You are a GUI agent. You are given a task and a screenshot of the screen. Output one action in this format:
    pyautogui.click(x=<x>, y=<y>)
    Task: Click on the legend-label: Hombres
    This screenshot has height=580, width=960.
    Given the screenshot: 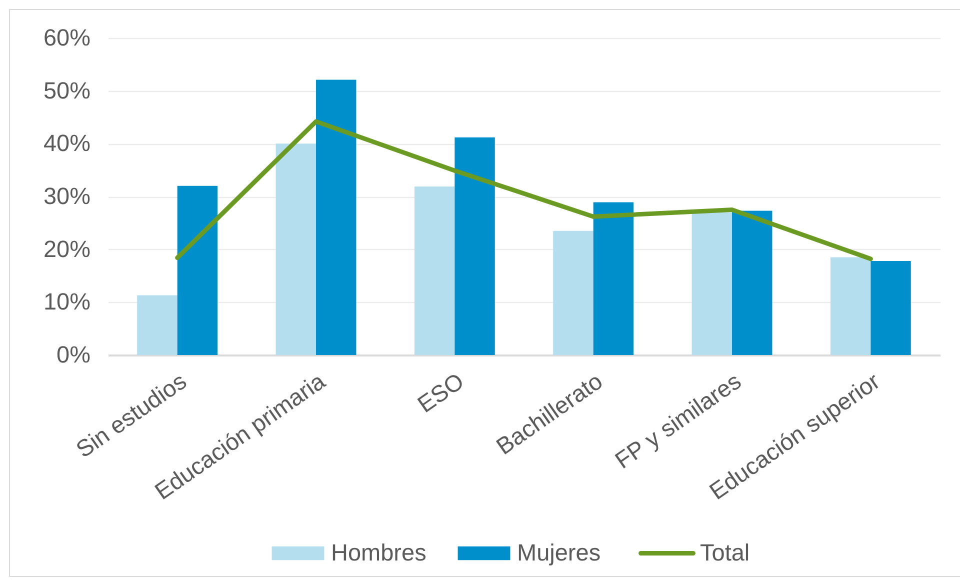 What is the action you would take?
    pyautogui.click(x=378, y=552)
    